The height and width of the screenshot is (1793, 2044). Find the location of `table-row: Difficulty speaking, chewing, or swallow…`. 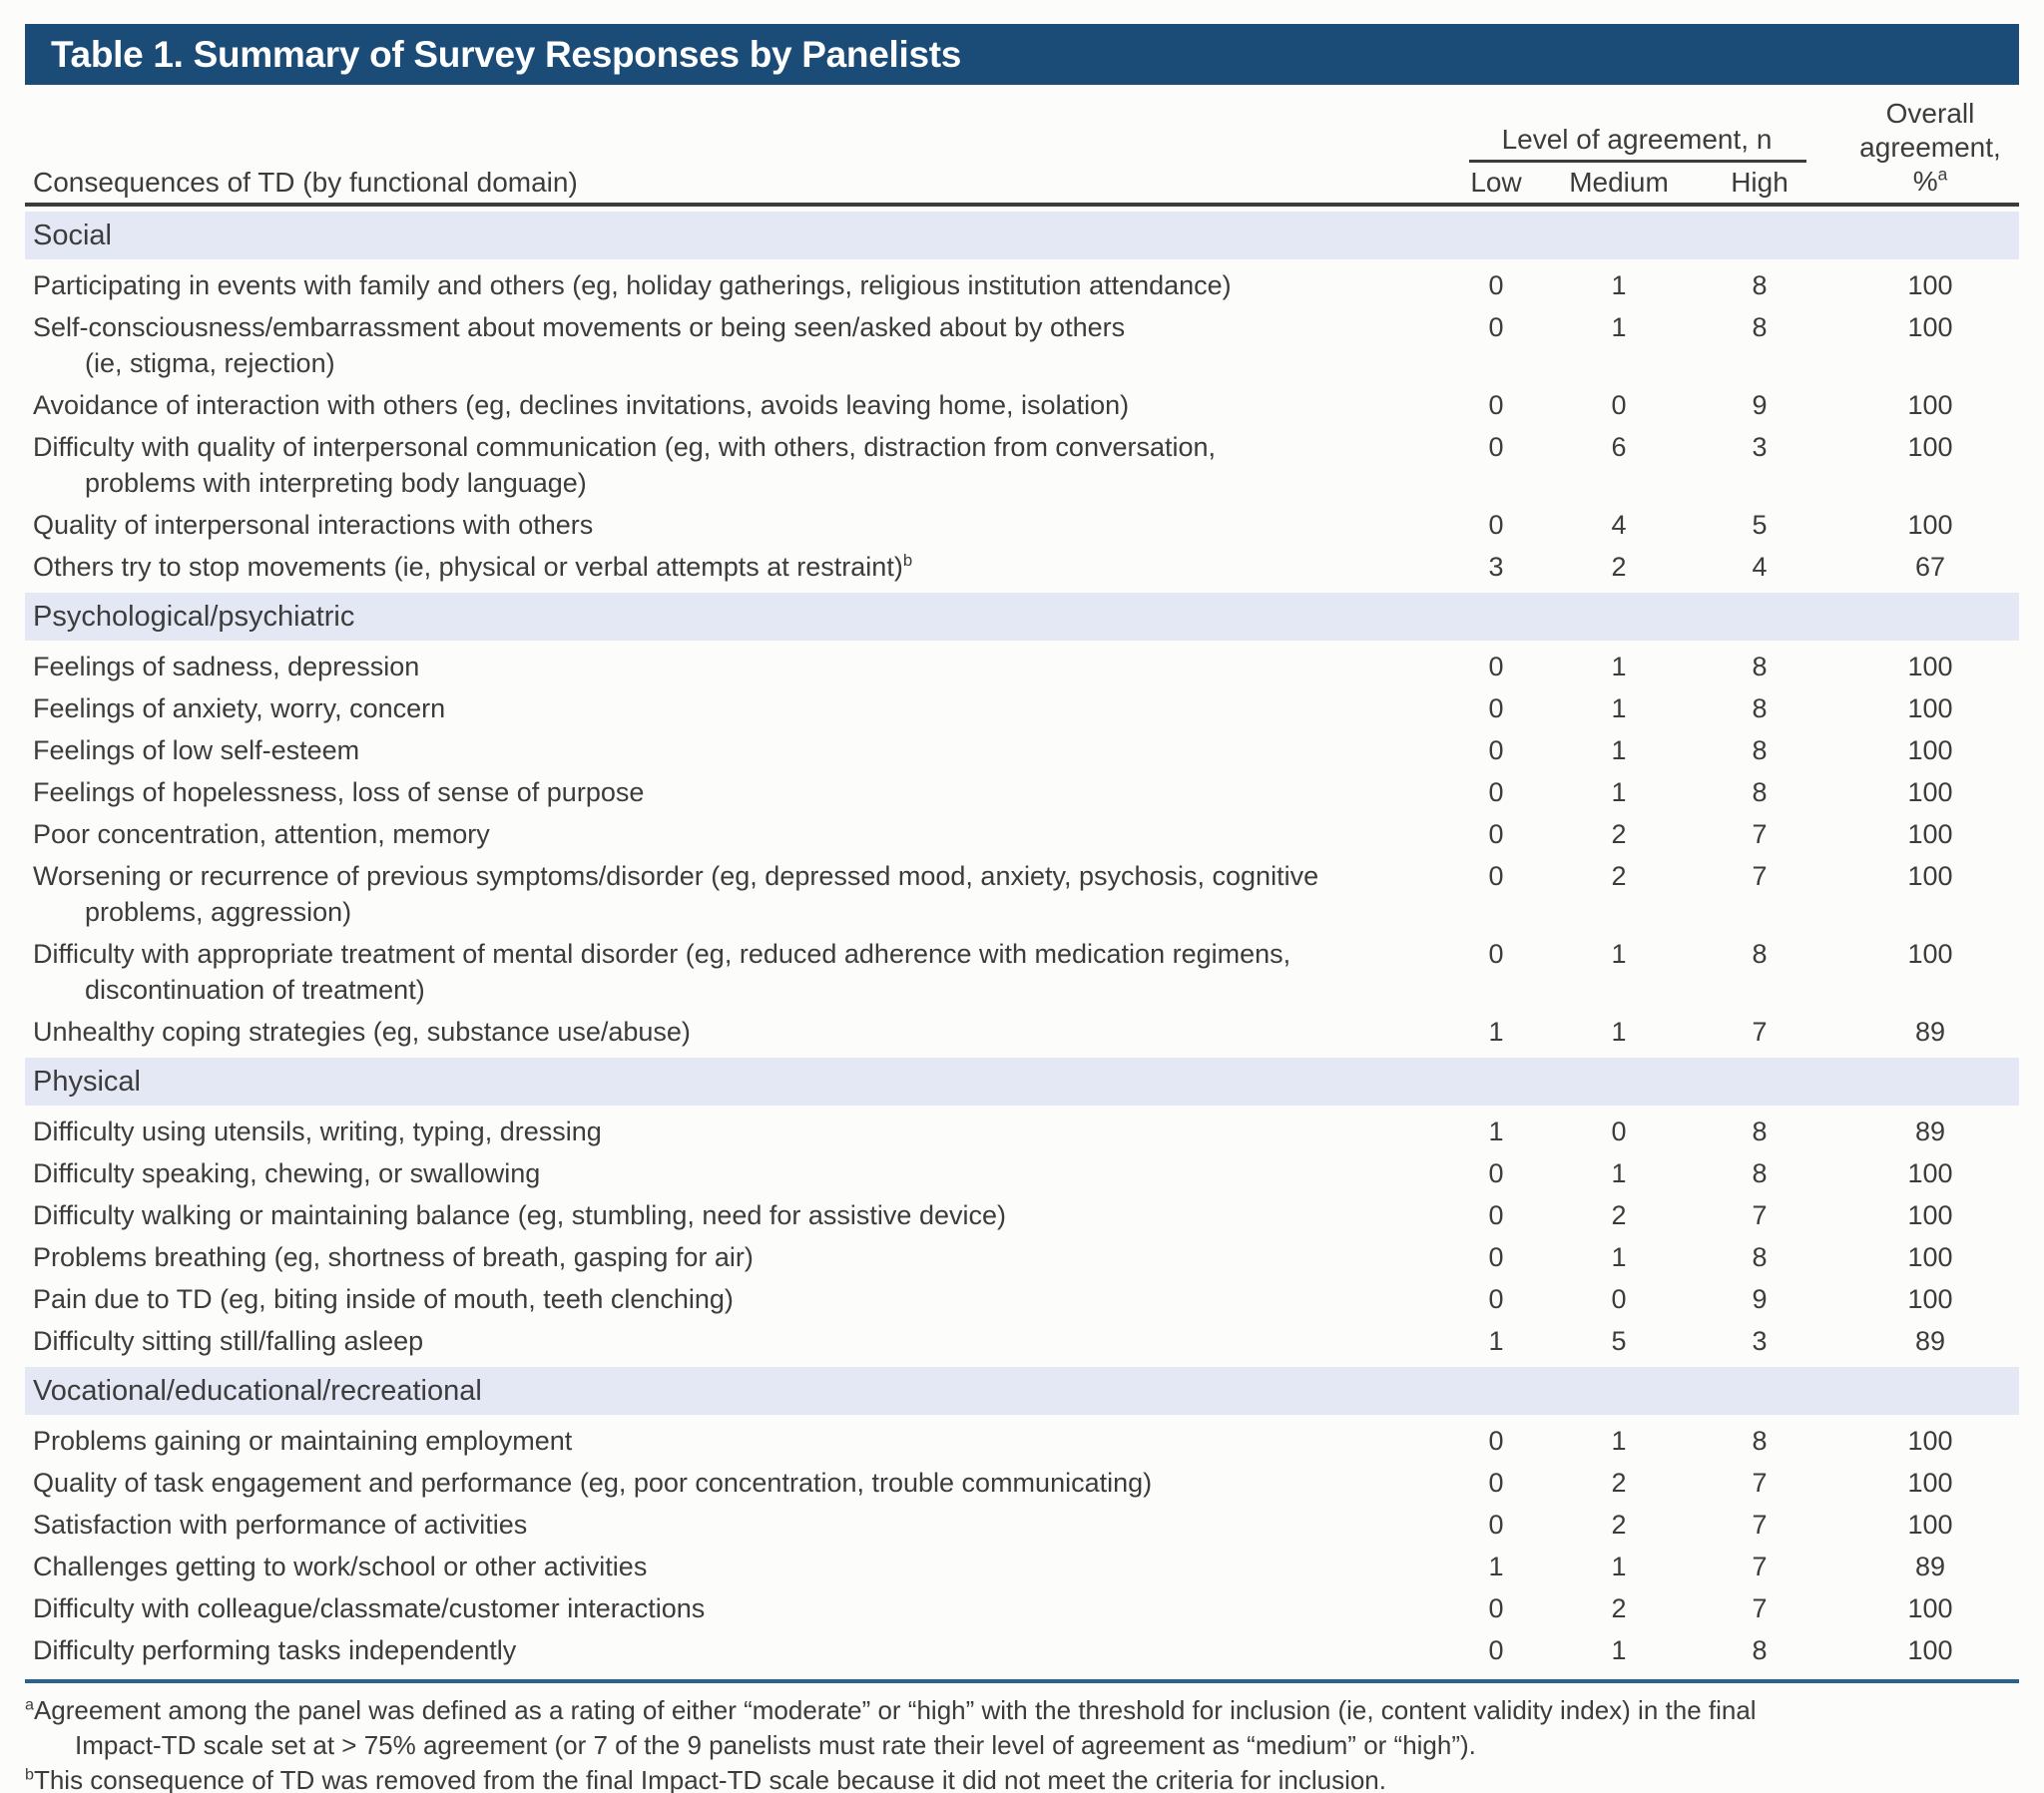

table-row: Difficulty speaking, chewing, or swallow… is located at coordinates (1022, 1173).